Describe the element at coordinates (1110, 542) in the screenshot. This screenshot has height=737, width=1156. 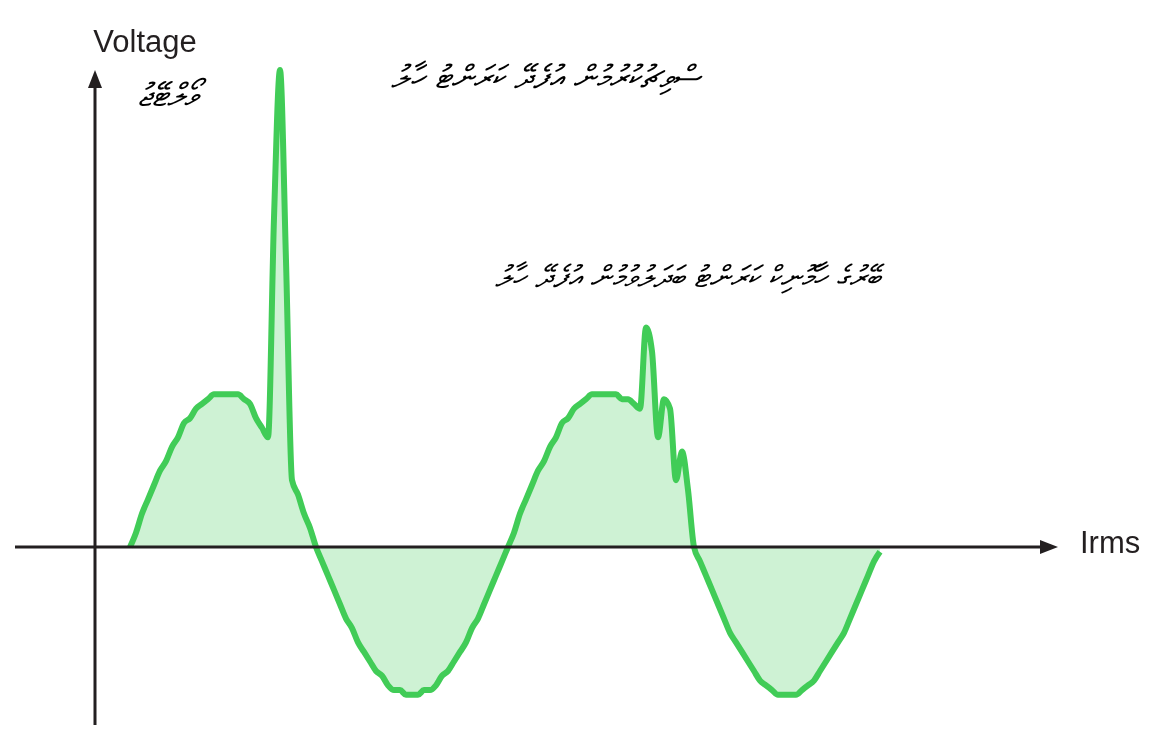
I see `text: Irms` at that location.